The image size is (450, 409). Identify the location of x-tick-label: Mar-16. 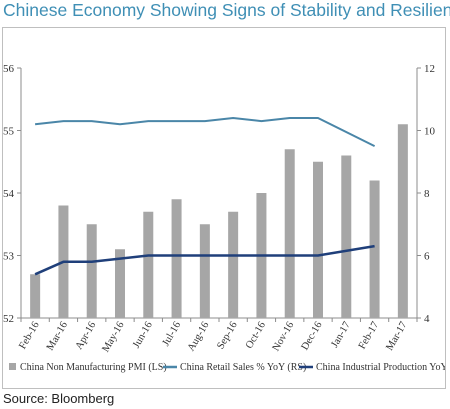
(57, 336).